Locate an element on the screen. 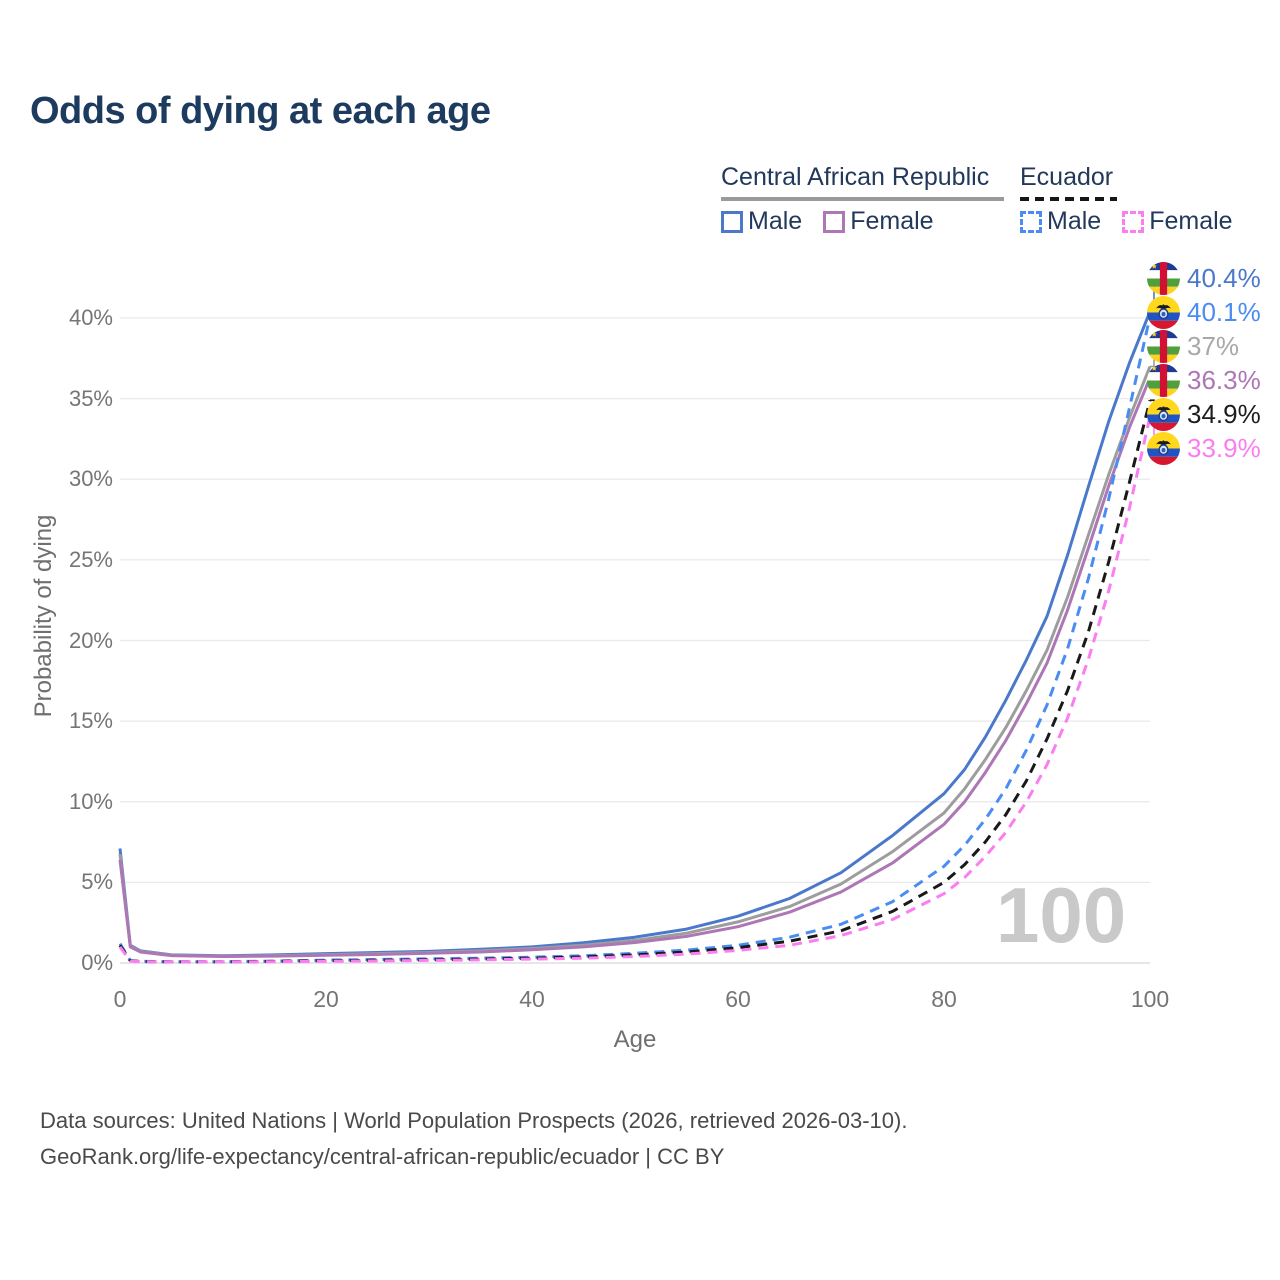 Image resolution: width=1280 pixels, height=1280 pixels. legend-item-car-male: Male is located at coordinates (761, 221).